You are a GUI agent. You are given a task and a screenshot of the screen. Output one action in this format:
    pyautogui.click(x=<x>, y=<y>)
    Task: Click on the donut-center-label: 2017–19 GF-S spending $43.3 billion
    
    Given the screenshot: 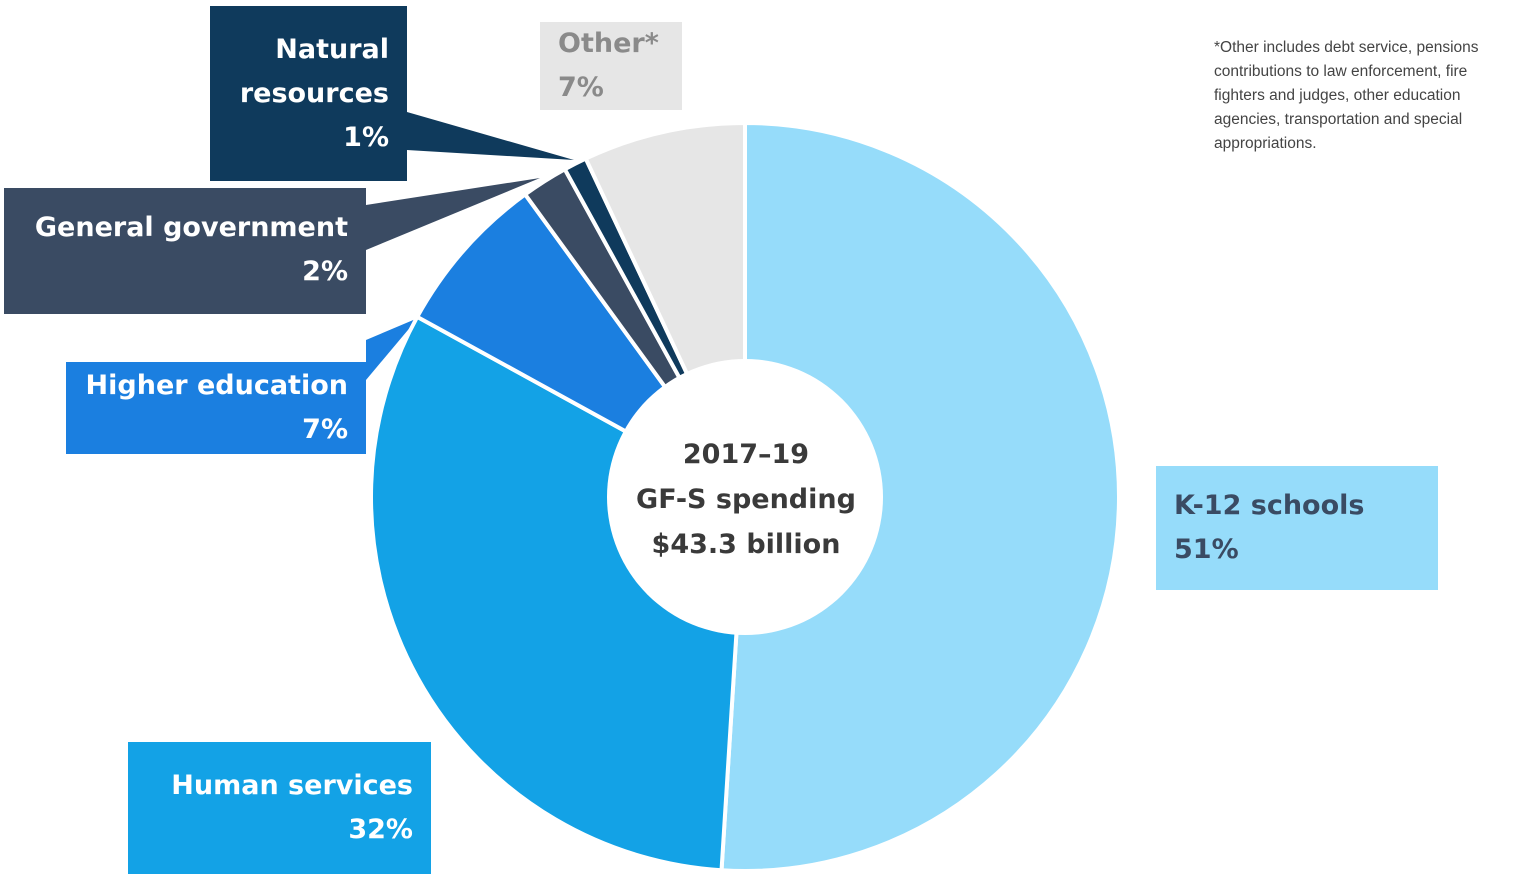 What is the action you would take?
    pyautogui.click(x=746, y=499)
    